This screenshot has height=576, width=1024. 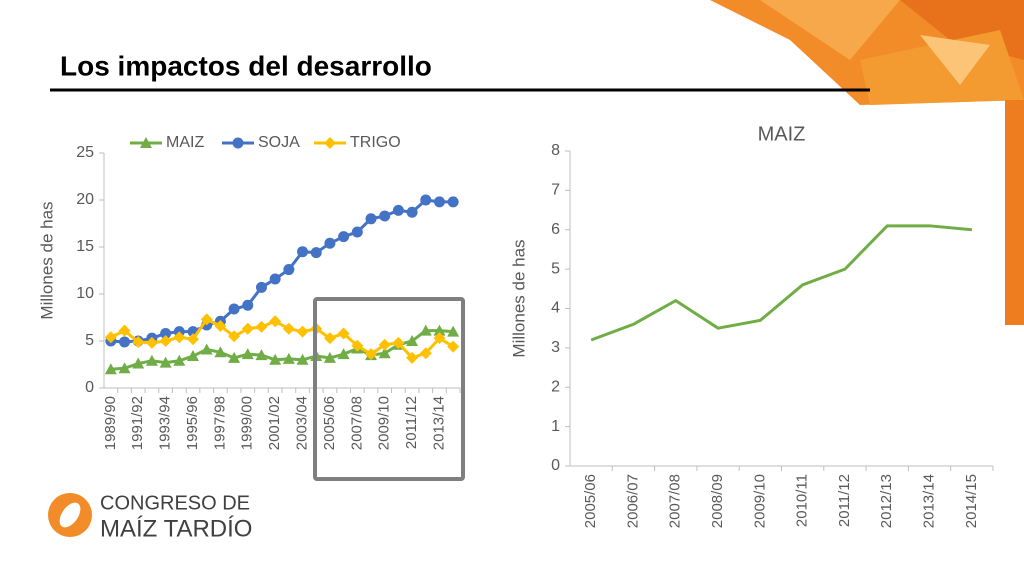 I want to click on y-tick-label: 1, so click(x=555, y=426).